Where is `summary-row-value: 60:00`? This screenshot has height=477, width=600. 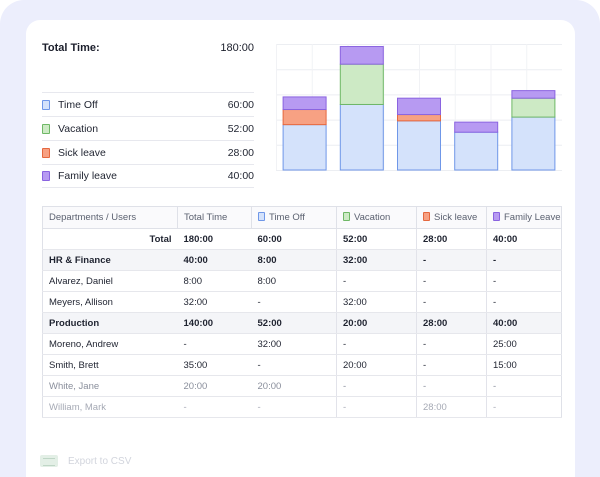 summary-row-value: 60:00 is located at coordinates (240, 104).